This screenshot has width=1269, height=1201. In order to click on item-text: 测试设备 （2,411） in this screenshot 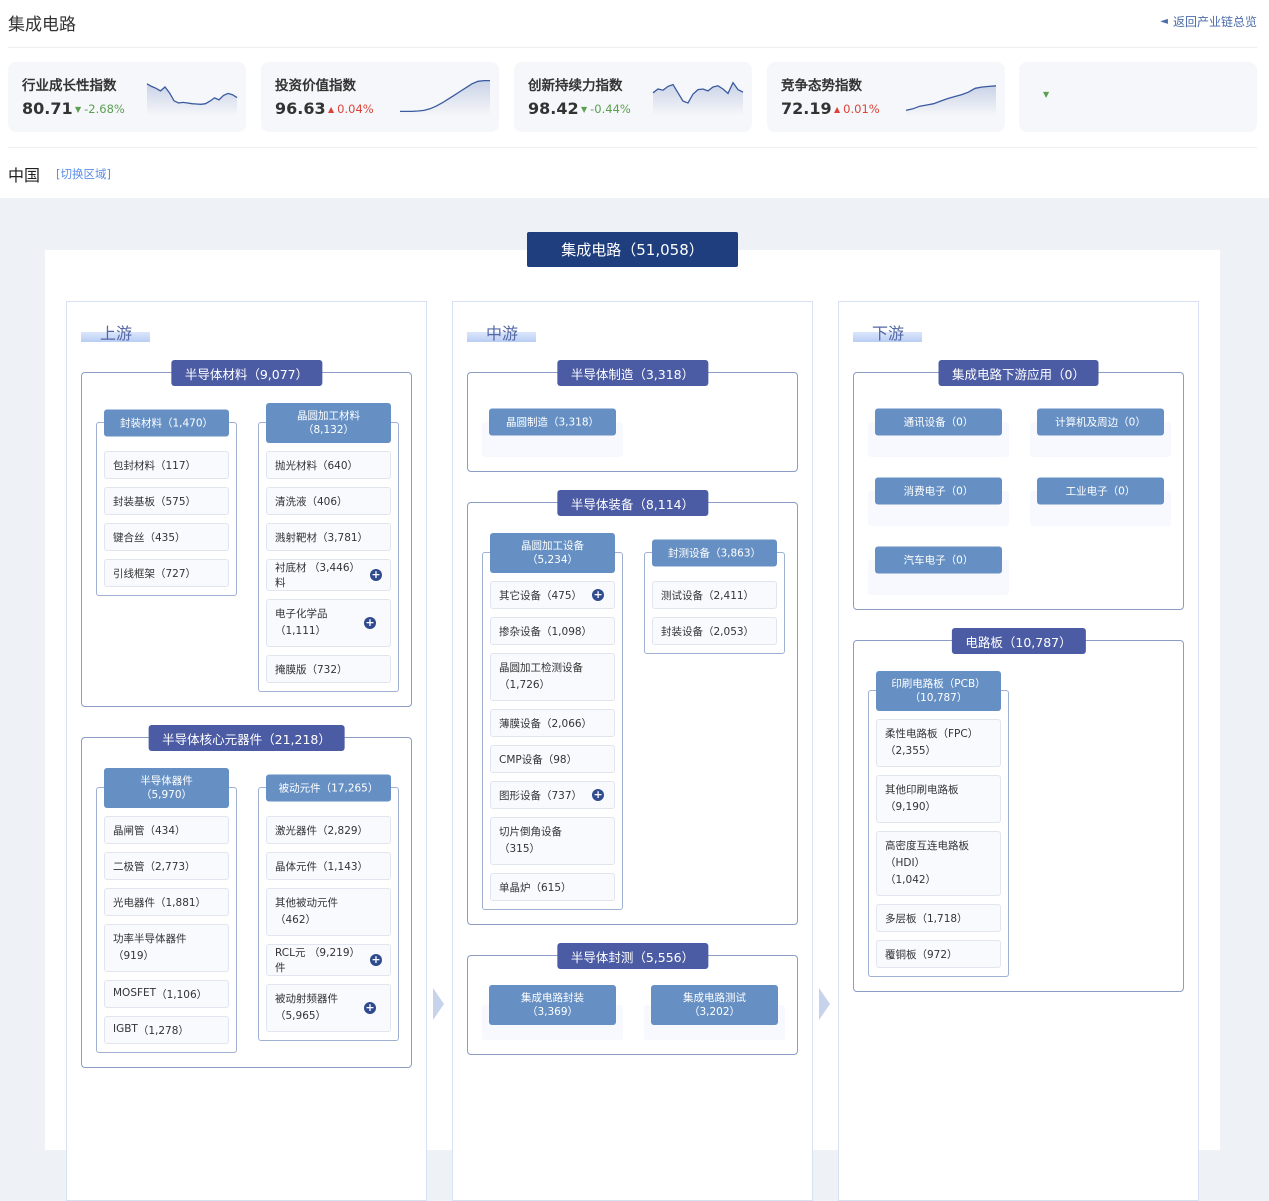, I will do `click(707, 595)`.